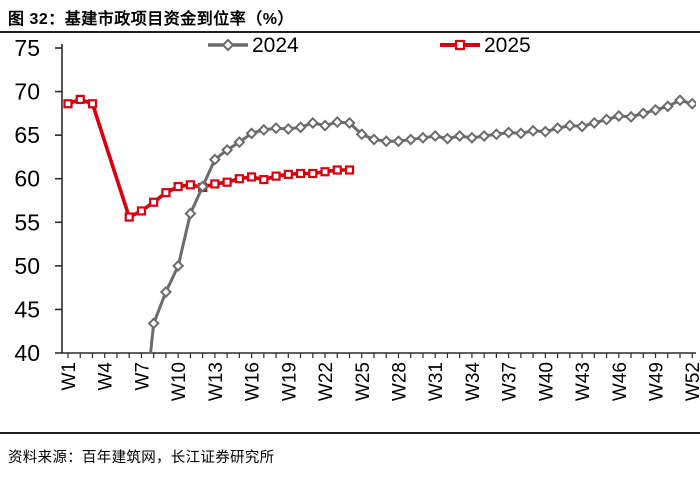  I want to click on source-note: 资料来源：百年建筑网，长江证券研究所, so click(141, 458).